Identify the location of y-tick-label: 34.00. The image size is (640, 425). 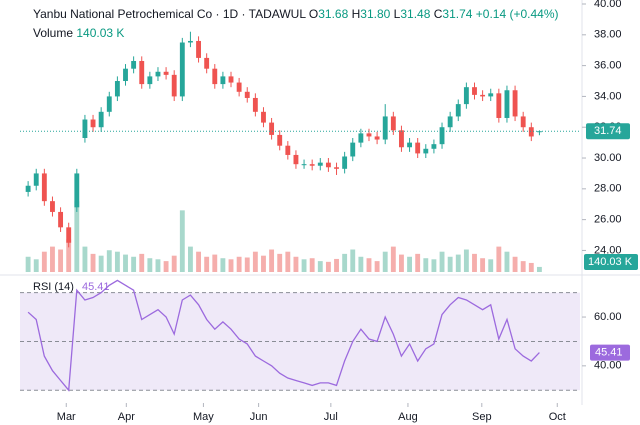
(608, 96).